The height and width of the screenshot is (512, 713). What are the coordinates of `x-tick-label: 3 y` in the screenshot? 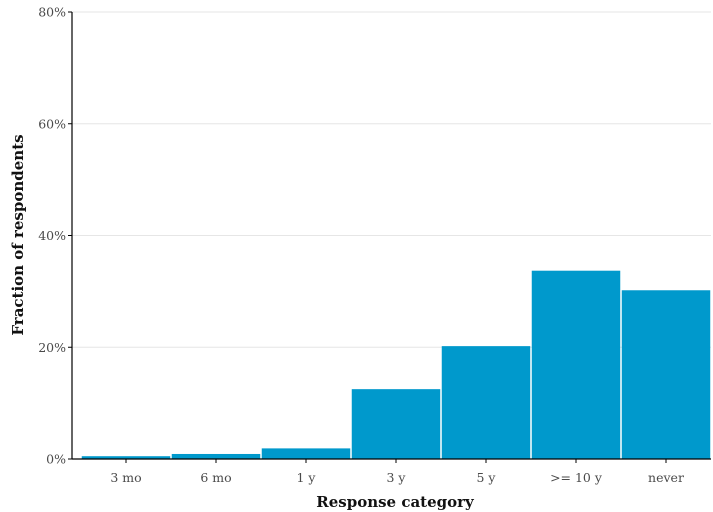 It's located at (397, 477).